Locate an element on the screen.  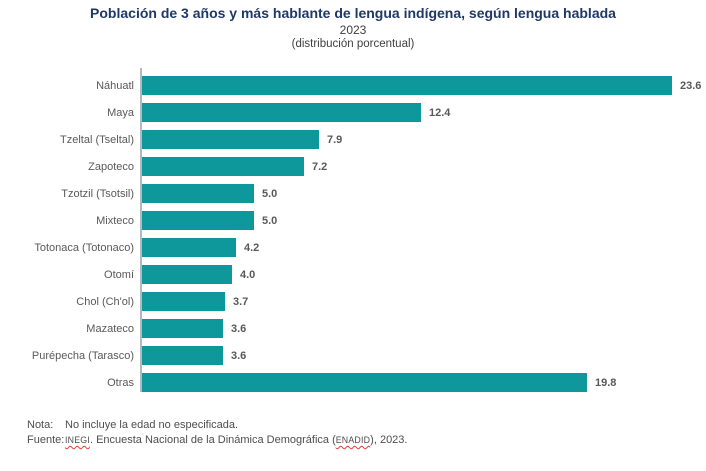
bar-row: Maya 12.4 is located at coordinates (353, 112).